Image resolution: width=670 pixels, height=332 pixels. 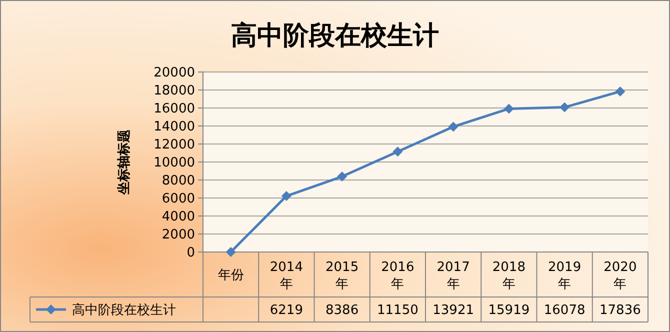 I want to click on y-tick-label: 6000, so click(x=178, y=199).